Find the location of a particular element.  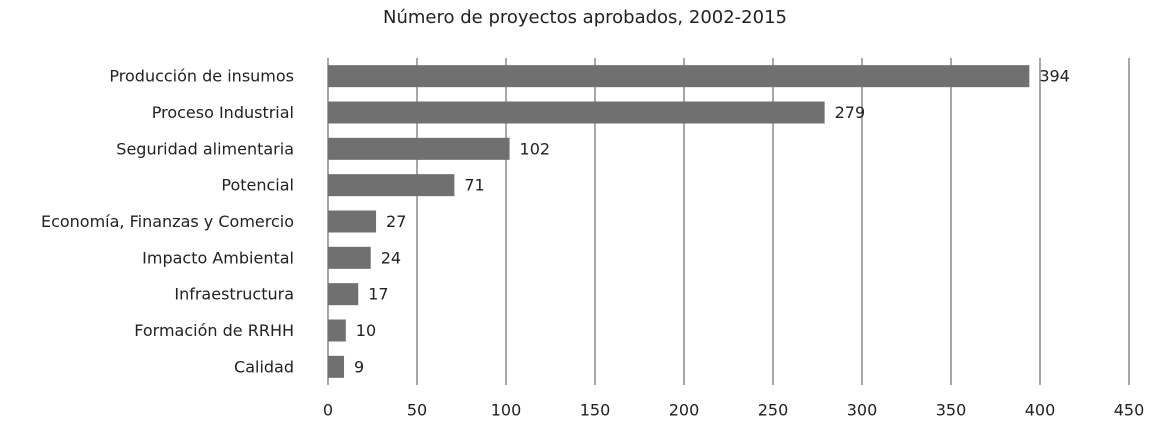

y-tick-label: Impacto Ambiental is located at coordinates (218, 257).